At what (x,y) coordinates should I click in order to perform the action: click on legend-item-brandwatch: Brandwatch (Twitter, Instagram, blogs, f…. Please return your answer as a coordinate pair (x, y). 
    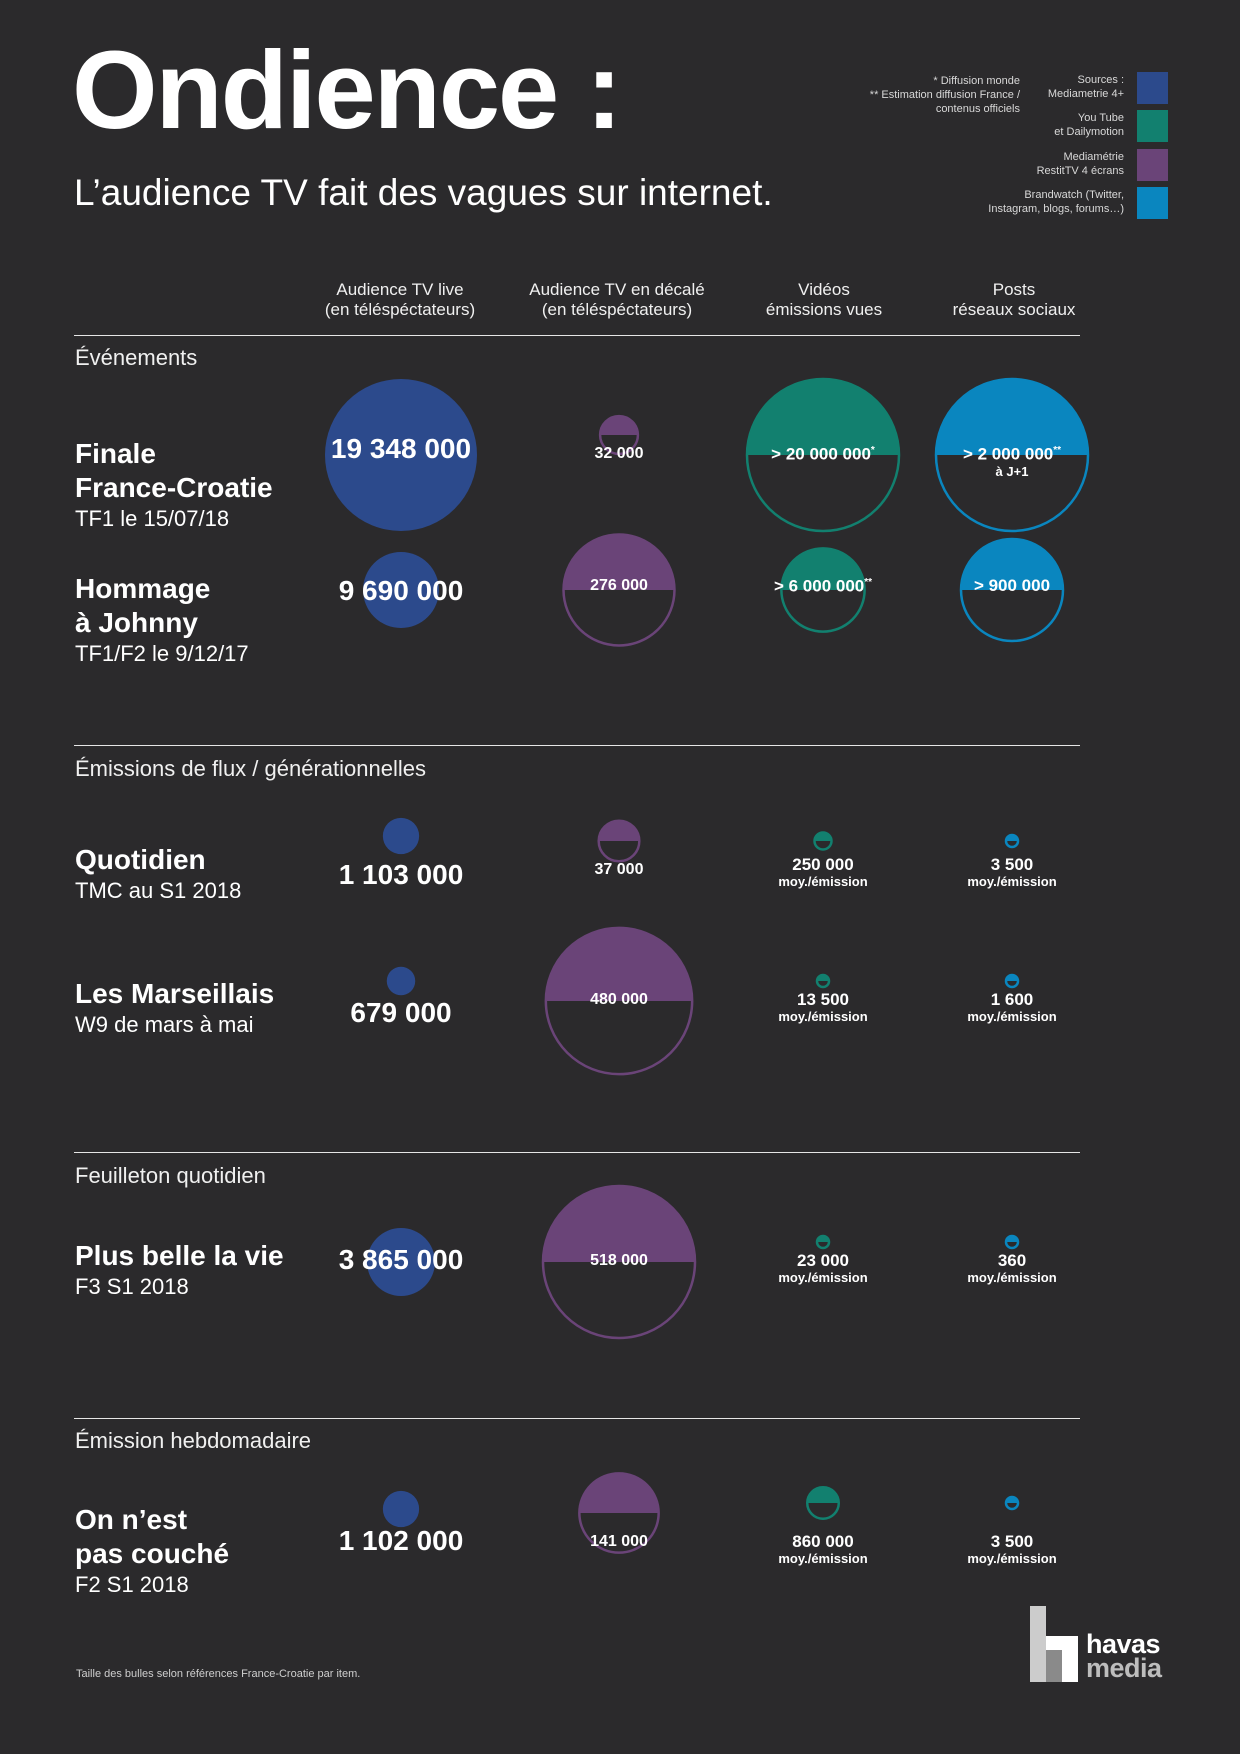
    Looking at the image, I should click on (1064, 205).